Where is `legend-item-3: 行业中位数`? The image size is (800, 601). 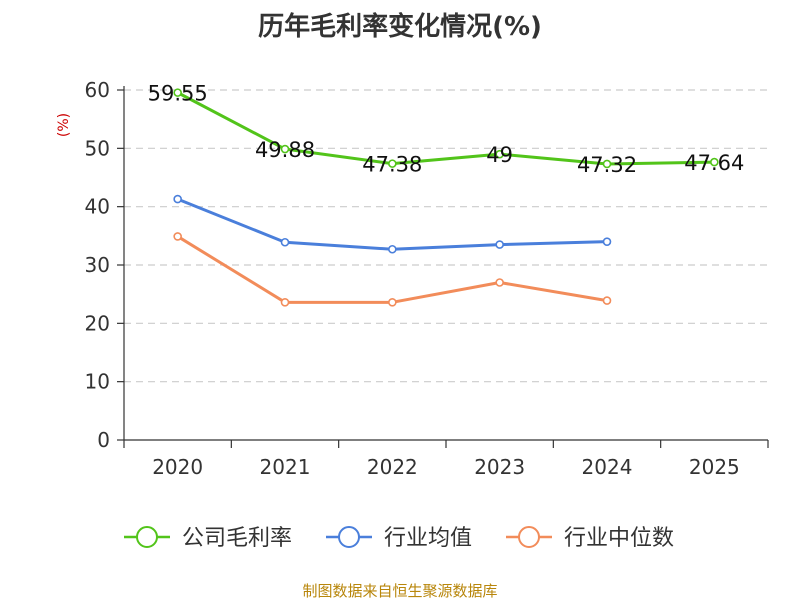
legend-item-3: 行业中位数 is located at coordinates (590, 538).